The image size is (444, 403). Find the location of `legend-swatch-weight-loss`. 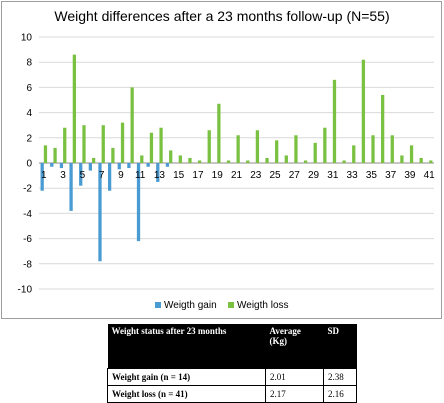

legend-swatch-weight-loss is located at coordinates (231, 305).